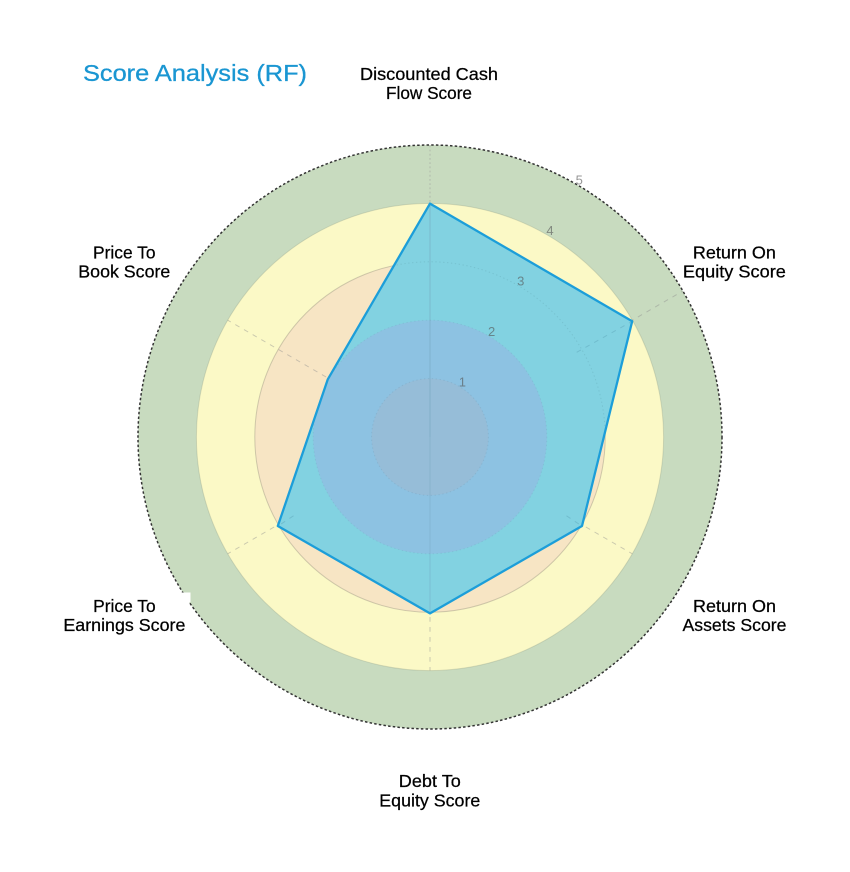 The height and width of the screenshot is (872, 850). I want to click on svg-text: 2, so click(491, 331).